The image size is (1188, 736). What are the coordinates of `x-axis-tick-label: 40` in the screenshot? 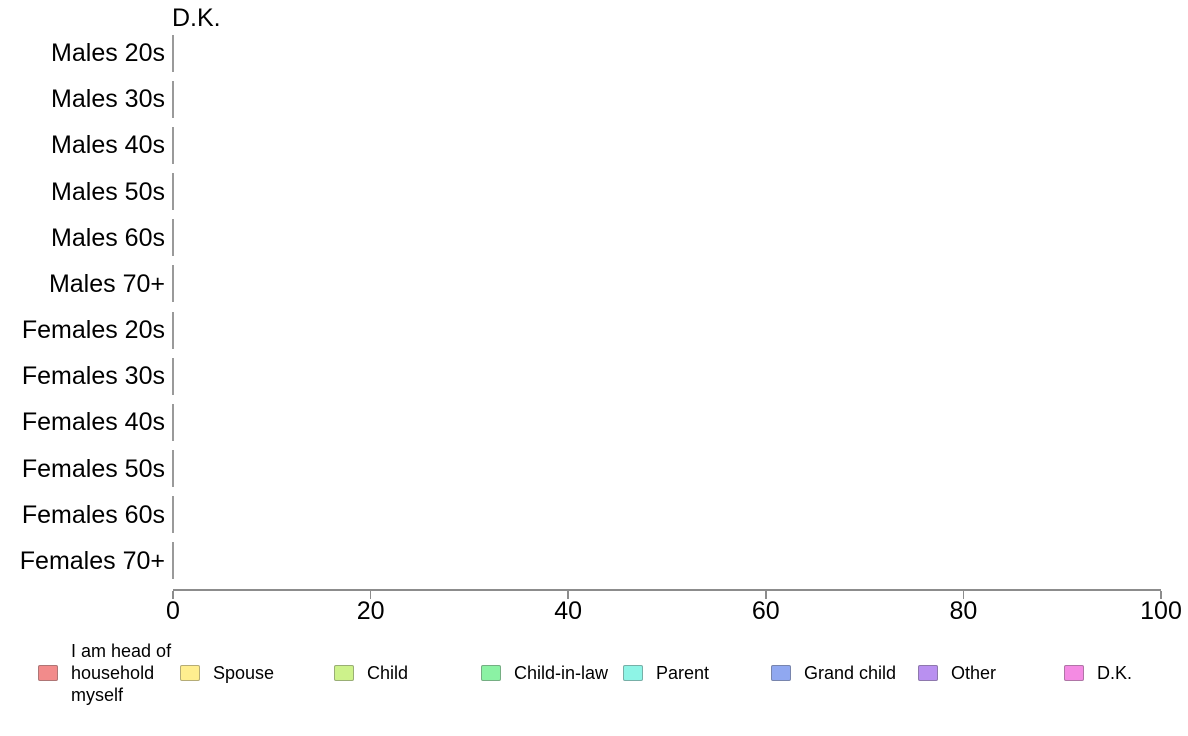 It's located at (568, 611).